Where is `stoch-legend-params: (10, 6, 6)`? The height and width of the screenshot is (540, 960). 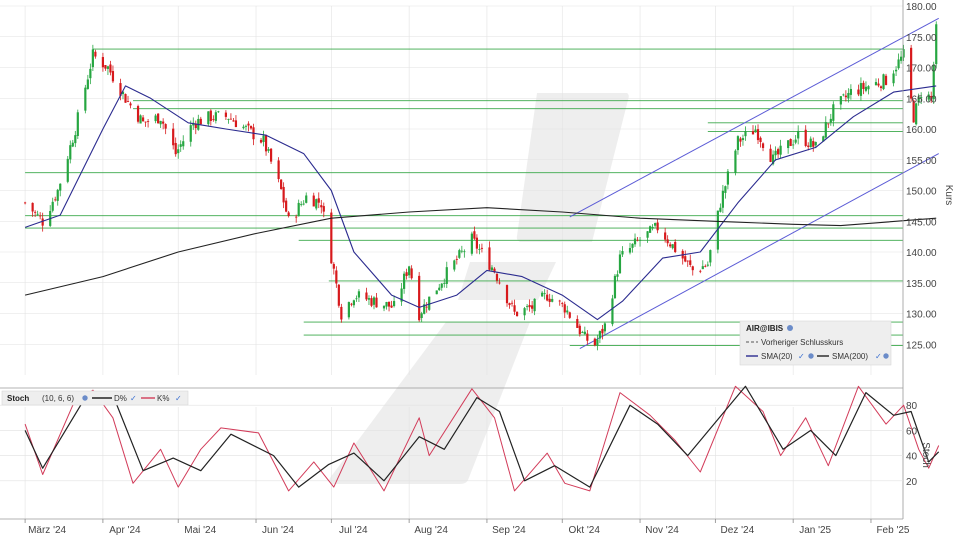 stoch-legend-params: (10, 6, 6) is located at coordinates (58, 398).